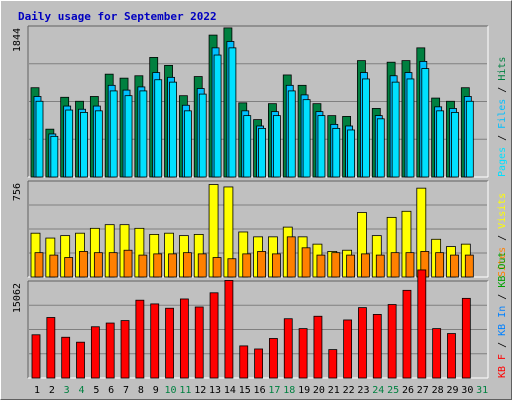 The image size is (512, 400). What do you see at coordinates (363, 390) in the screenshot?
I see `x-tick-label: 23` at bounding box center [363, 390].